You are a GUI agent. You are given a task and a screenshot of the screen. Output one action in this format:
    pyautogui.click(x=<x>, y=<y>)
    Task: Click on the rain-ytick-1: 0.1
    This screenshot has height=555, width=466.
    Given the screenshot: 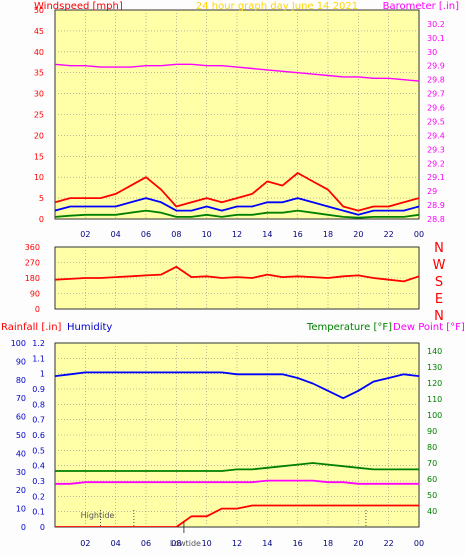 What is the action you would take?
    pyautogui.click(x=38, y=512)
    